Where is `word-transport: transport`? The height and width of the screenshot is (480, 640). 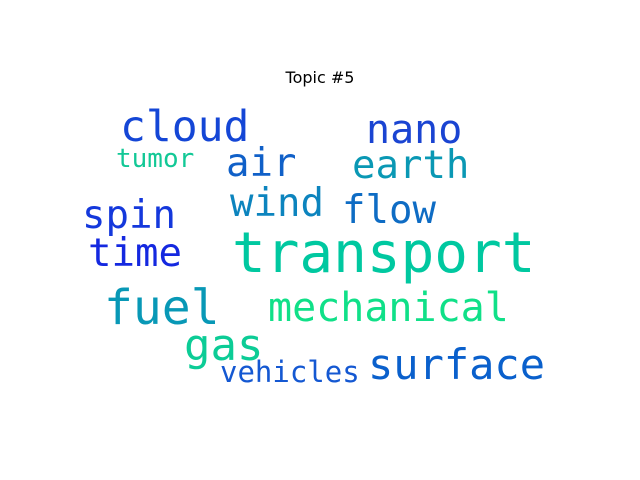 word-transport: transport is located at coordinates (384, 253).